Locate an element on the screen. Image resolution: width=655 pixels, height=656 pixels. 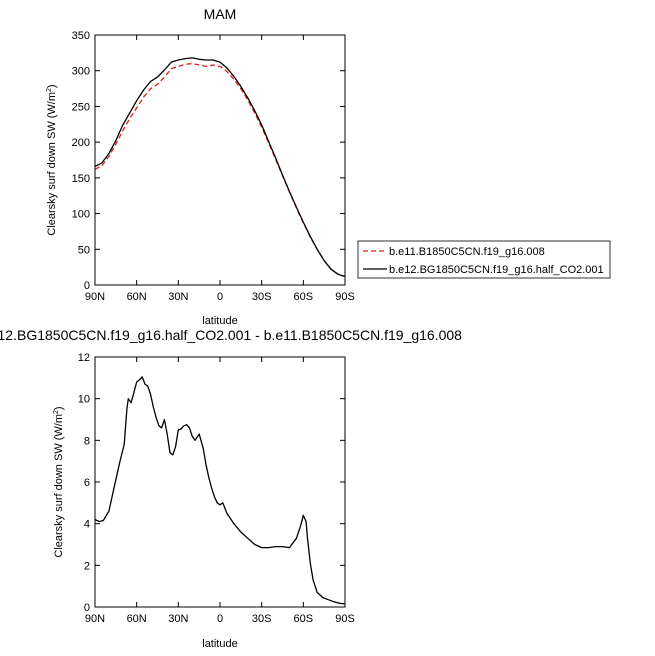
bottom-panel-frame is located at coordinates (220, 482).